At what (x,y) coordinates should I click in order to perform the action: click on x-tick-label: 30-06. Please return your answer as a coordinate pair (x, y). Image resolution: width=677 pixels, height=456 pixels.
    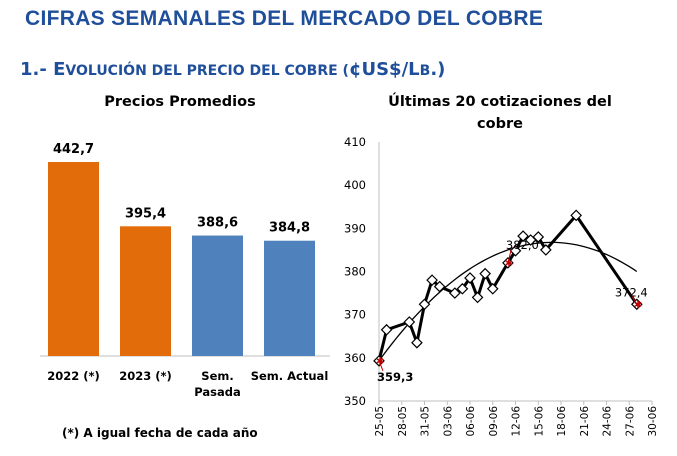
    Looking at the image, I should click on (653, 421).